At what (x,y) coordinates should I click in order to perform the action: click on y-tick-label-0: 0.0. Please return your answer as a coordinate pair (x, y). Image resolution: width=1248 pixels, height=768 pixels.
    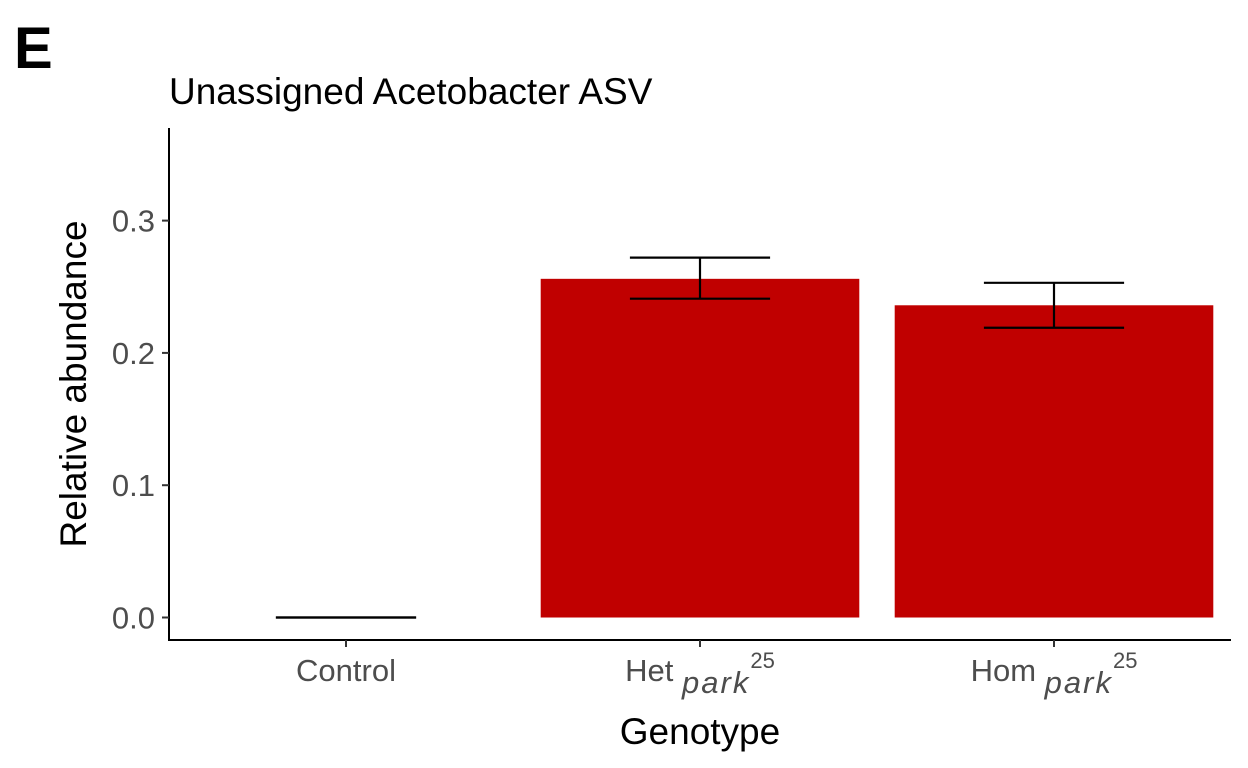
    Looking at the image, I should click on (133, 618).